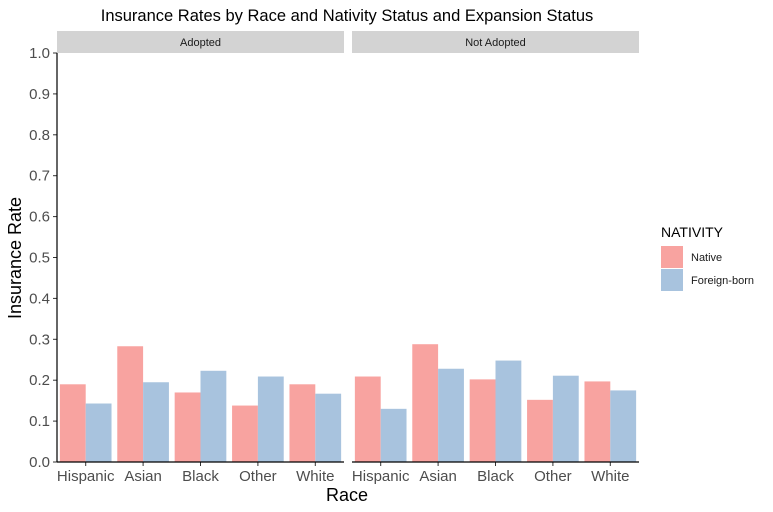 The height and width of the screenshot is (512, 773). I want to click on y-tick-label: 0.6, so click(39, 217).